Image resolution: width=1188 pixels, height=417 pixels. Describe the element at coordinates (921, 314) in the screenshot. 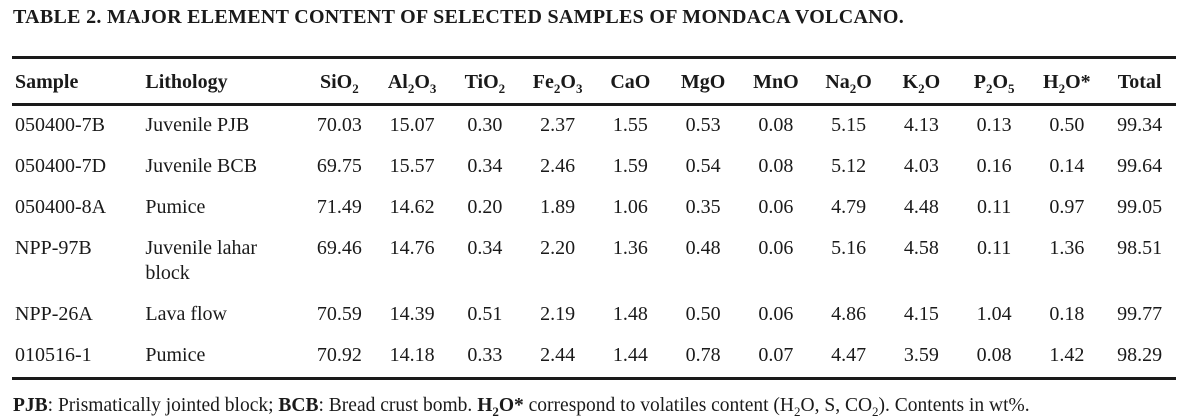

I see `value-cell: 4.15` at that location.